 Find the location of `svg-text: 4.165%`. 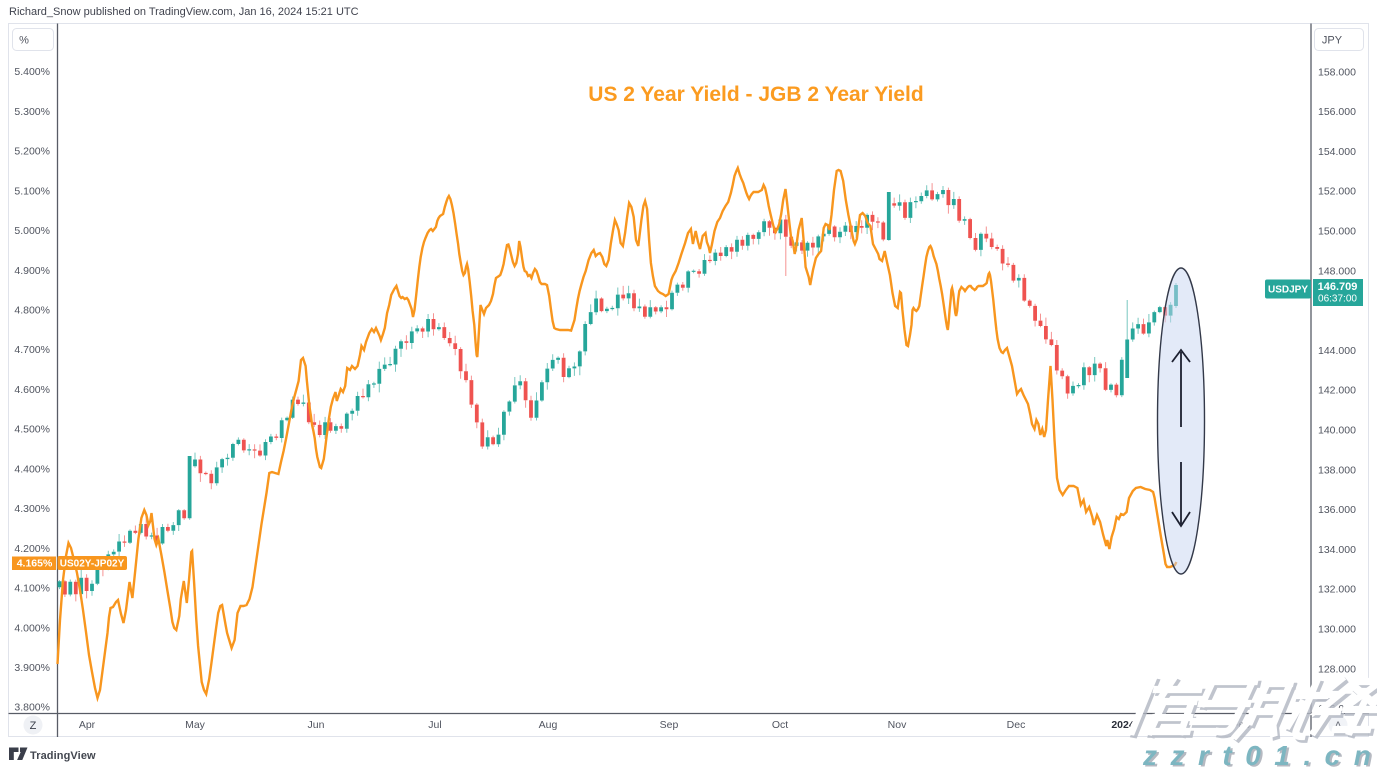

svg-text: 4.165% is located at coordinates (35, 564).